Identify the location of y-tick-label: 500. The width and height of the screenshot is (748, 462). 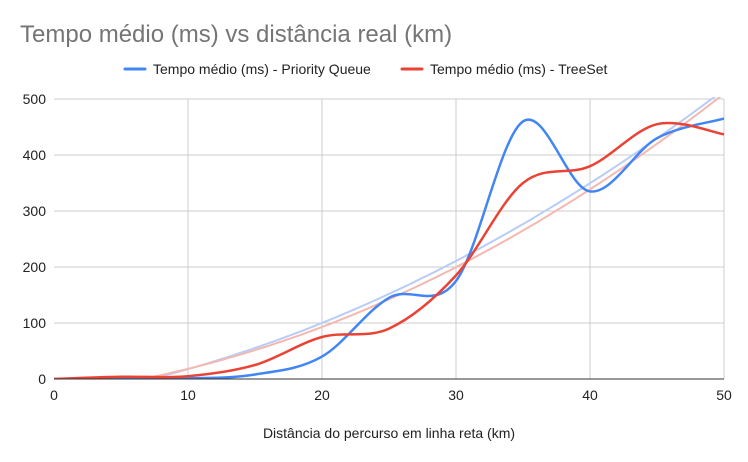
(35, 99).